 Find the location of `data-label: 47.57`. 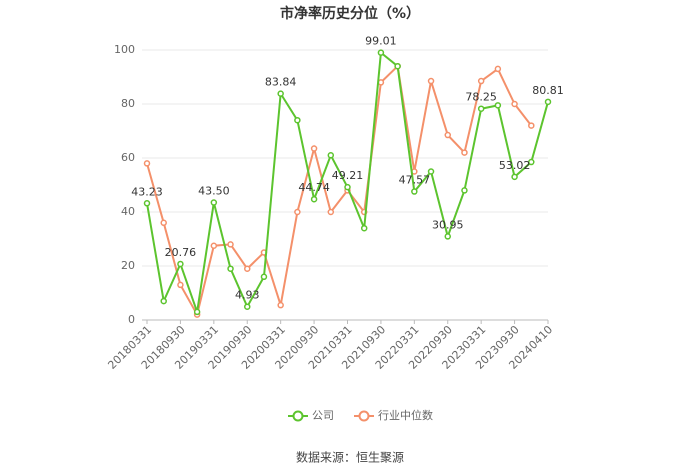

data-label: 47.57 is located at coordinates (415, 180).